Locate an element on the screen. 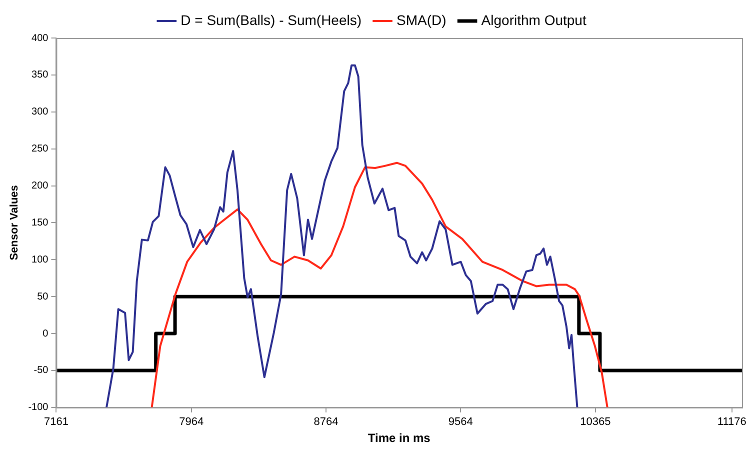 Image resolution: width=750 pixels, height=450 pixels. x-tick-label: 7964 is located at coordinates (191, 422).